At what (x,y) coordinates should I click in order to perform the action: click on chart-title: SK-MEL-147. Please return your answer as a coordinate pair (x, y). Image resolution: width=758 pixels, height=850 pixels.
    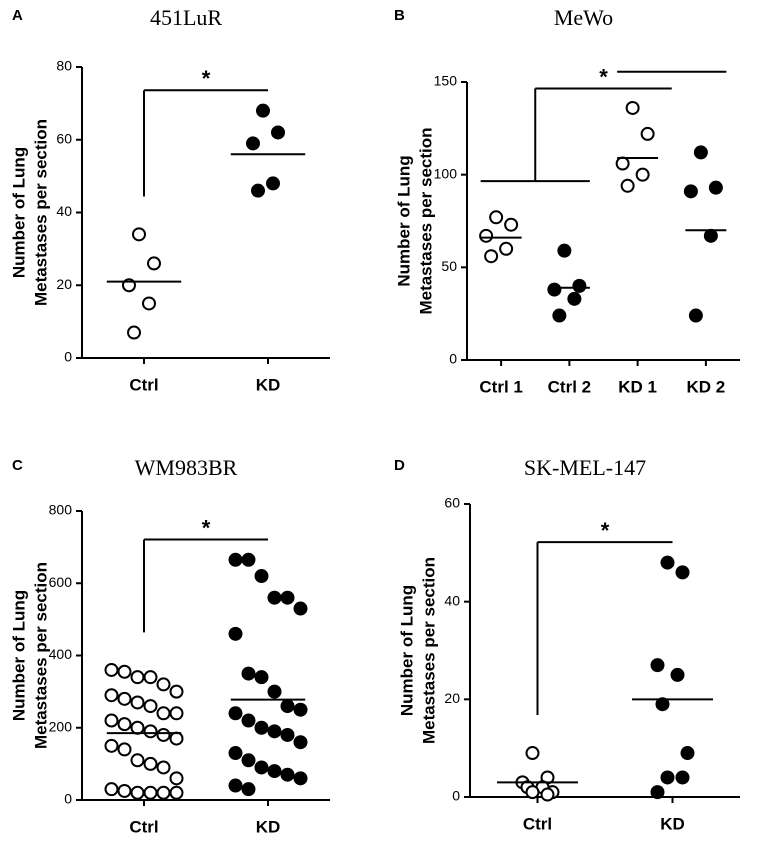
    Looking at the image, I should click on (585, 467).